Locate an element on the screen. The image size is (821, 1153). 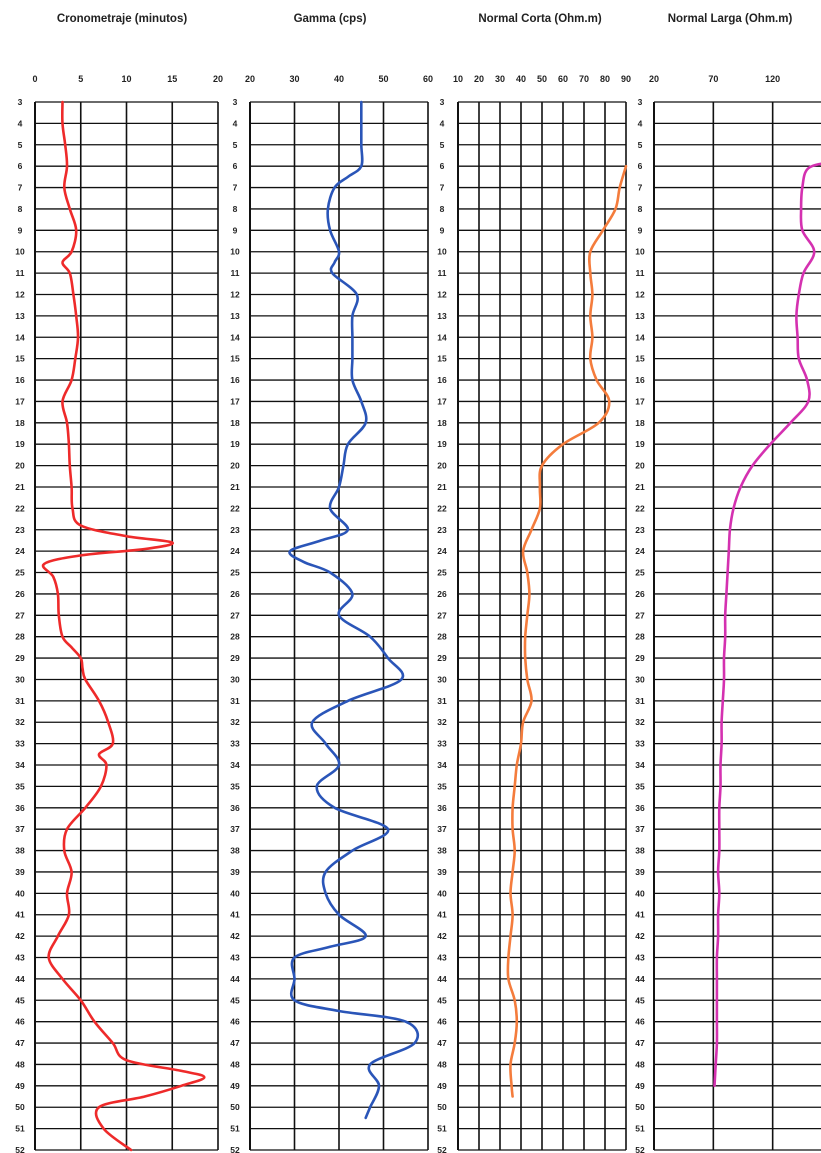
depth-label: 40 is located at coordinates (235, 893).